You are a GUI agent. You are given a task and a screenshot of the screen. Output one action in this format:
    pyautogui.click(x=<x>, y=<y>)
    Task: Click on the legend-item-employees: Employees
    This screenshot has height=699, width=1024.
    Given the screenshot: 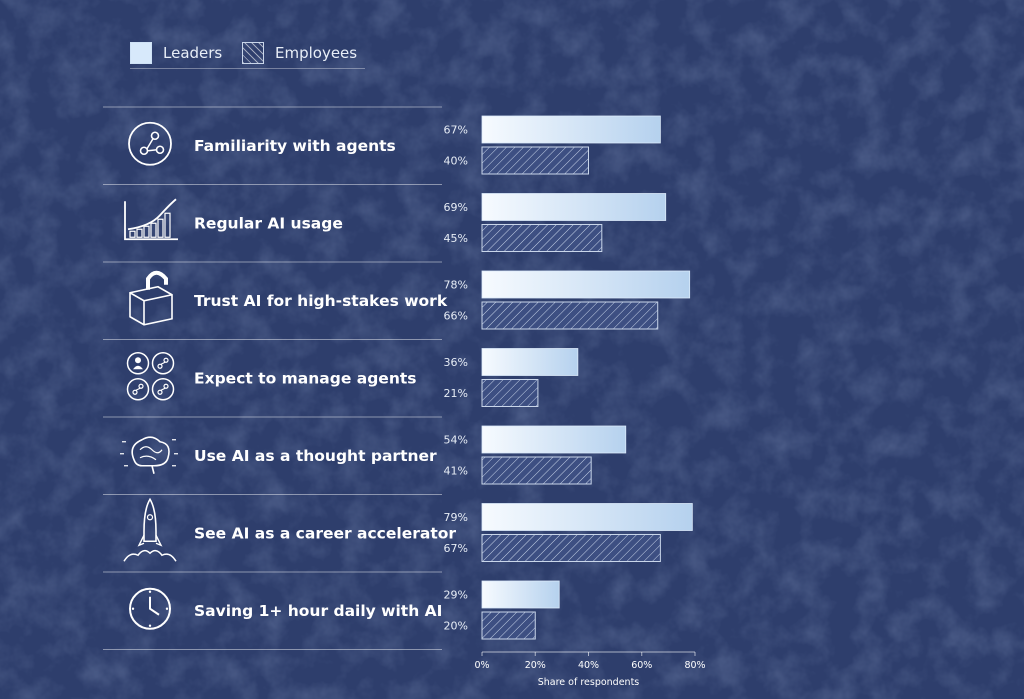 What is the action you would take?
    pyautogui.click(x=299, y=53)
    